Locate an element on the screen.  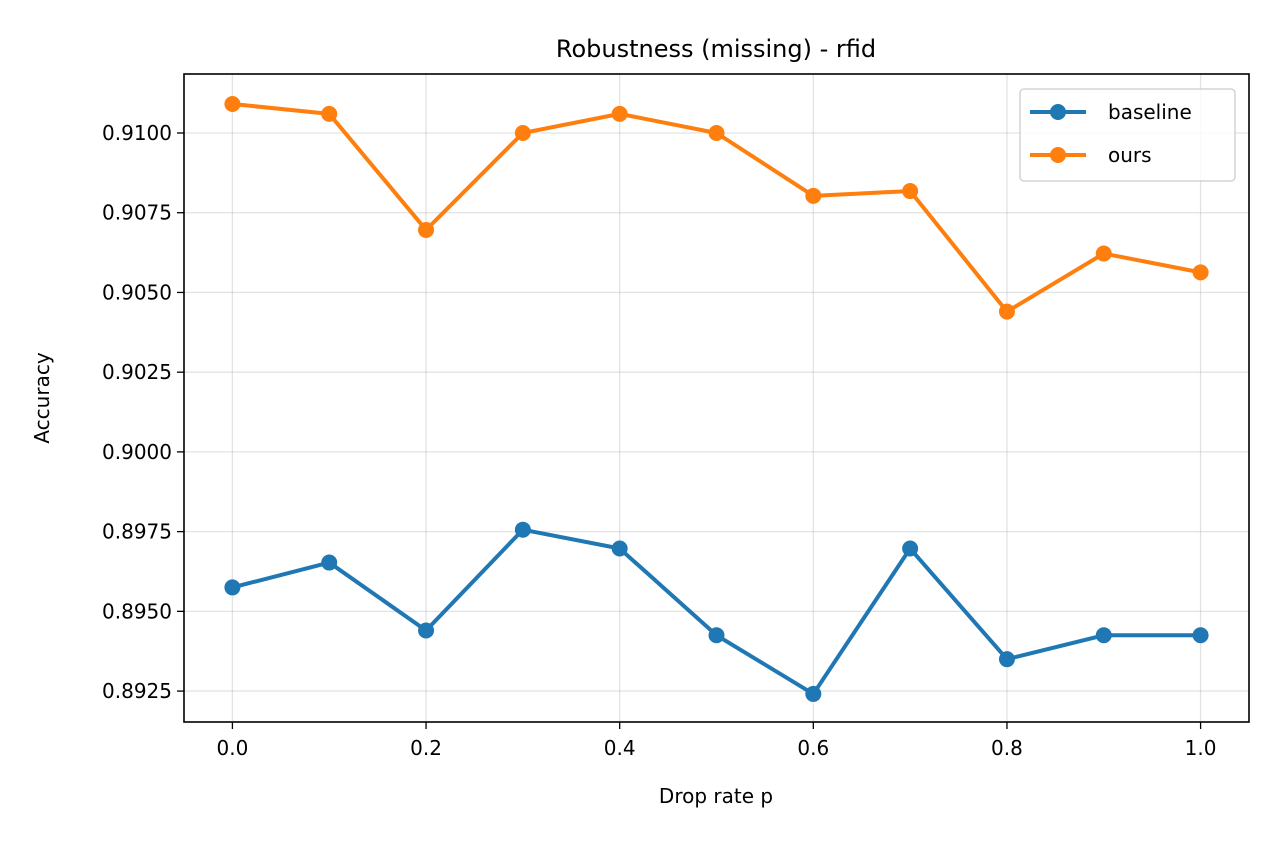
legend-label: ours is located at coordinates (1130, 155).